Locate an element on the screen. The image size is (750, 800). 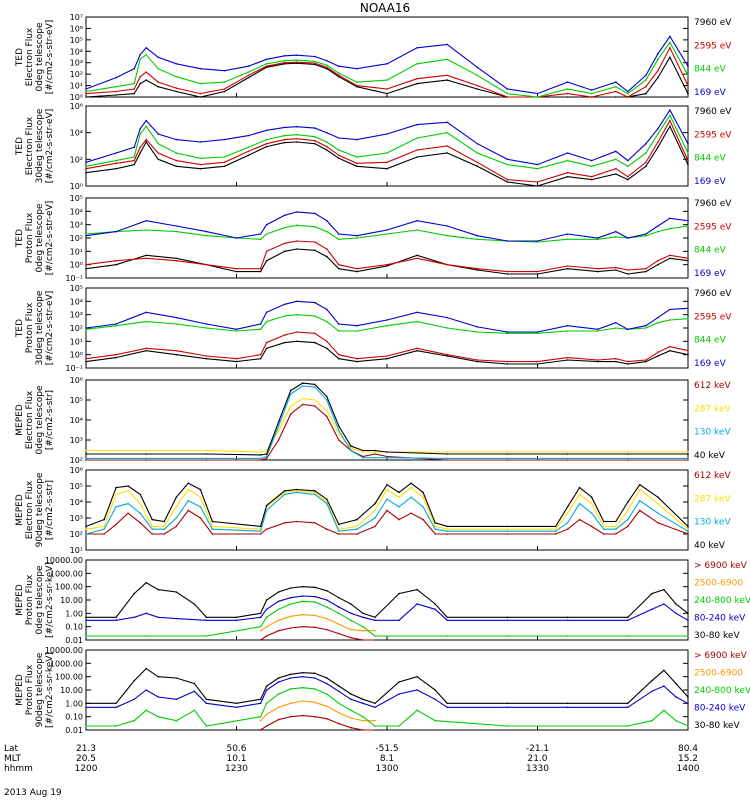
legend-entry: 2500-6900 is located at coordinates (718, 674).